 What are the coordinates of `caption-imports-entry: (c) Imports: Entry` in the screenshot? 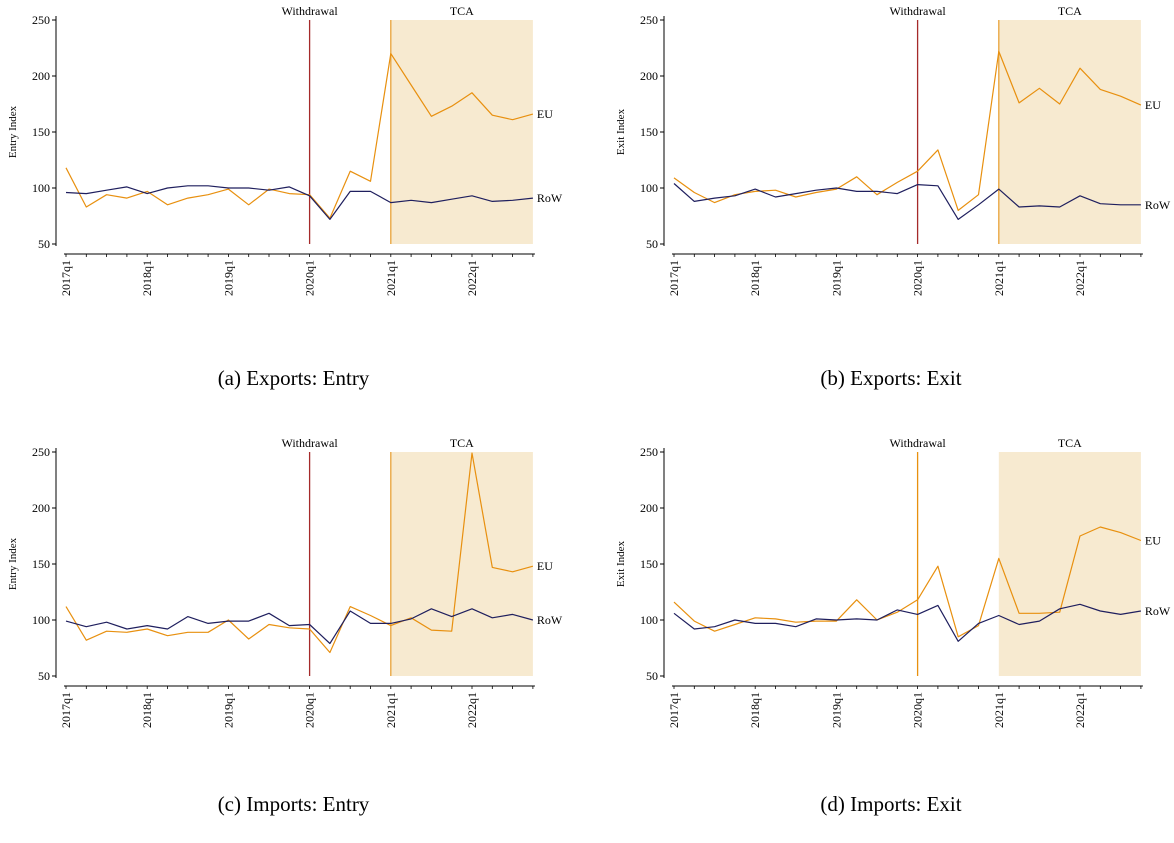 It's located at (293, 804).